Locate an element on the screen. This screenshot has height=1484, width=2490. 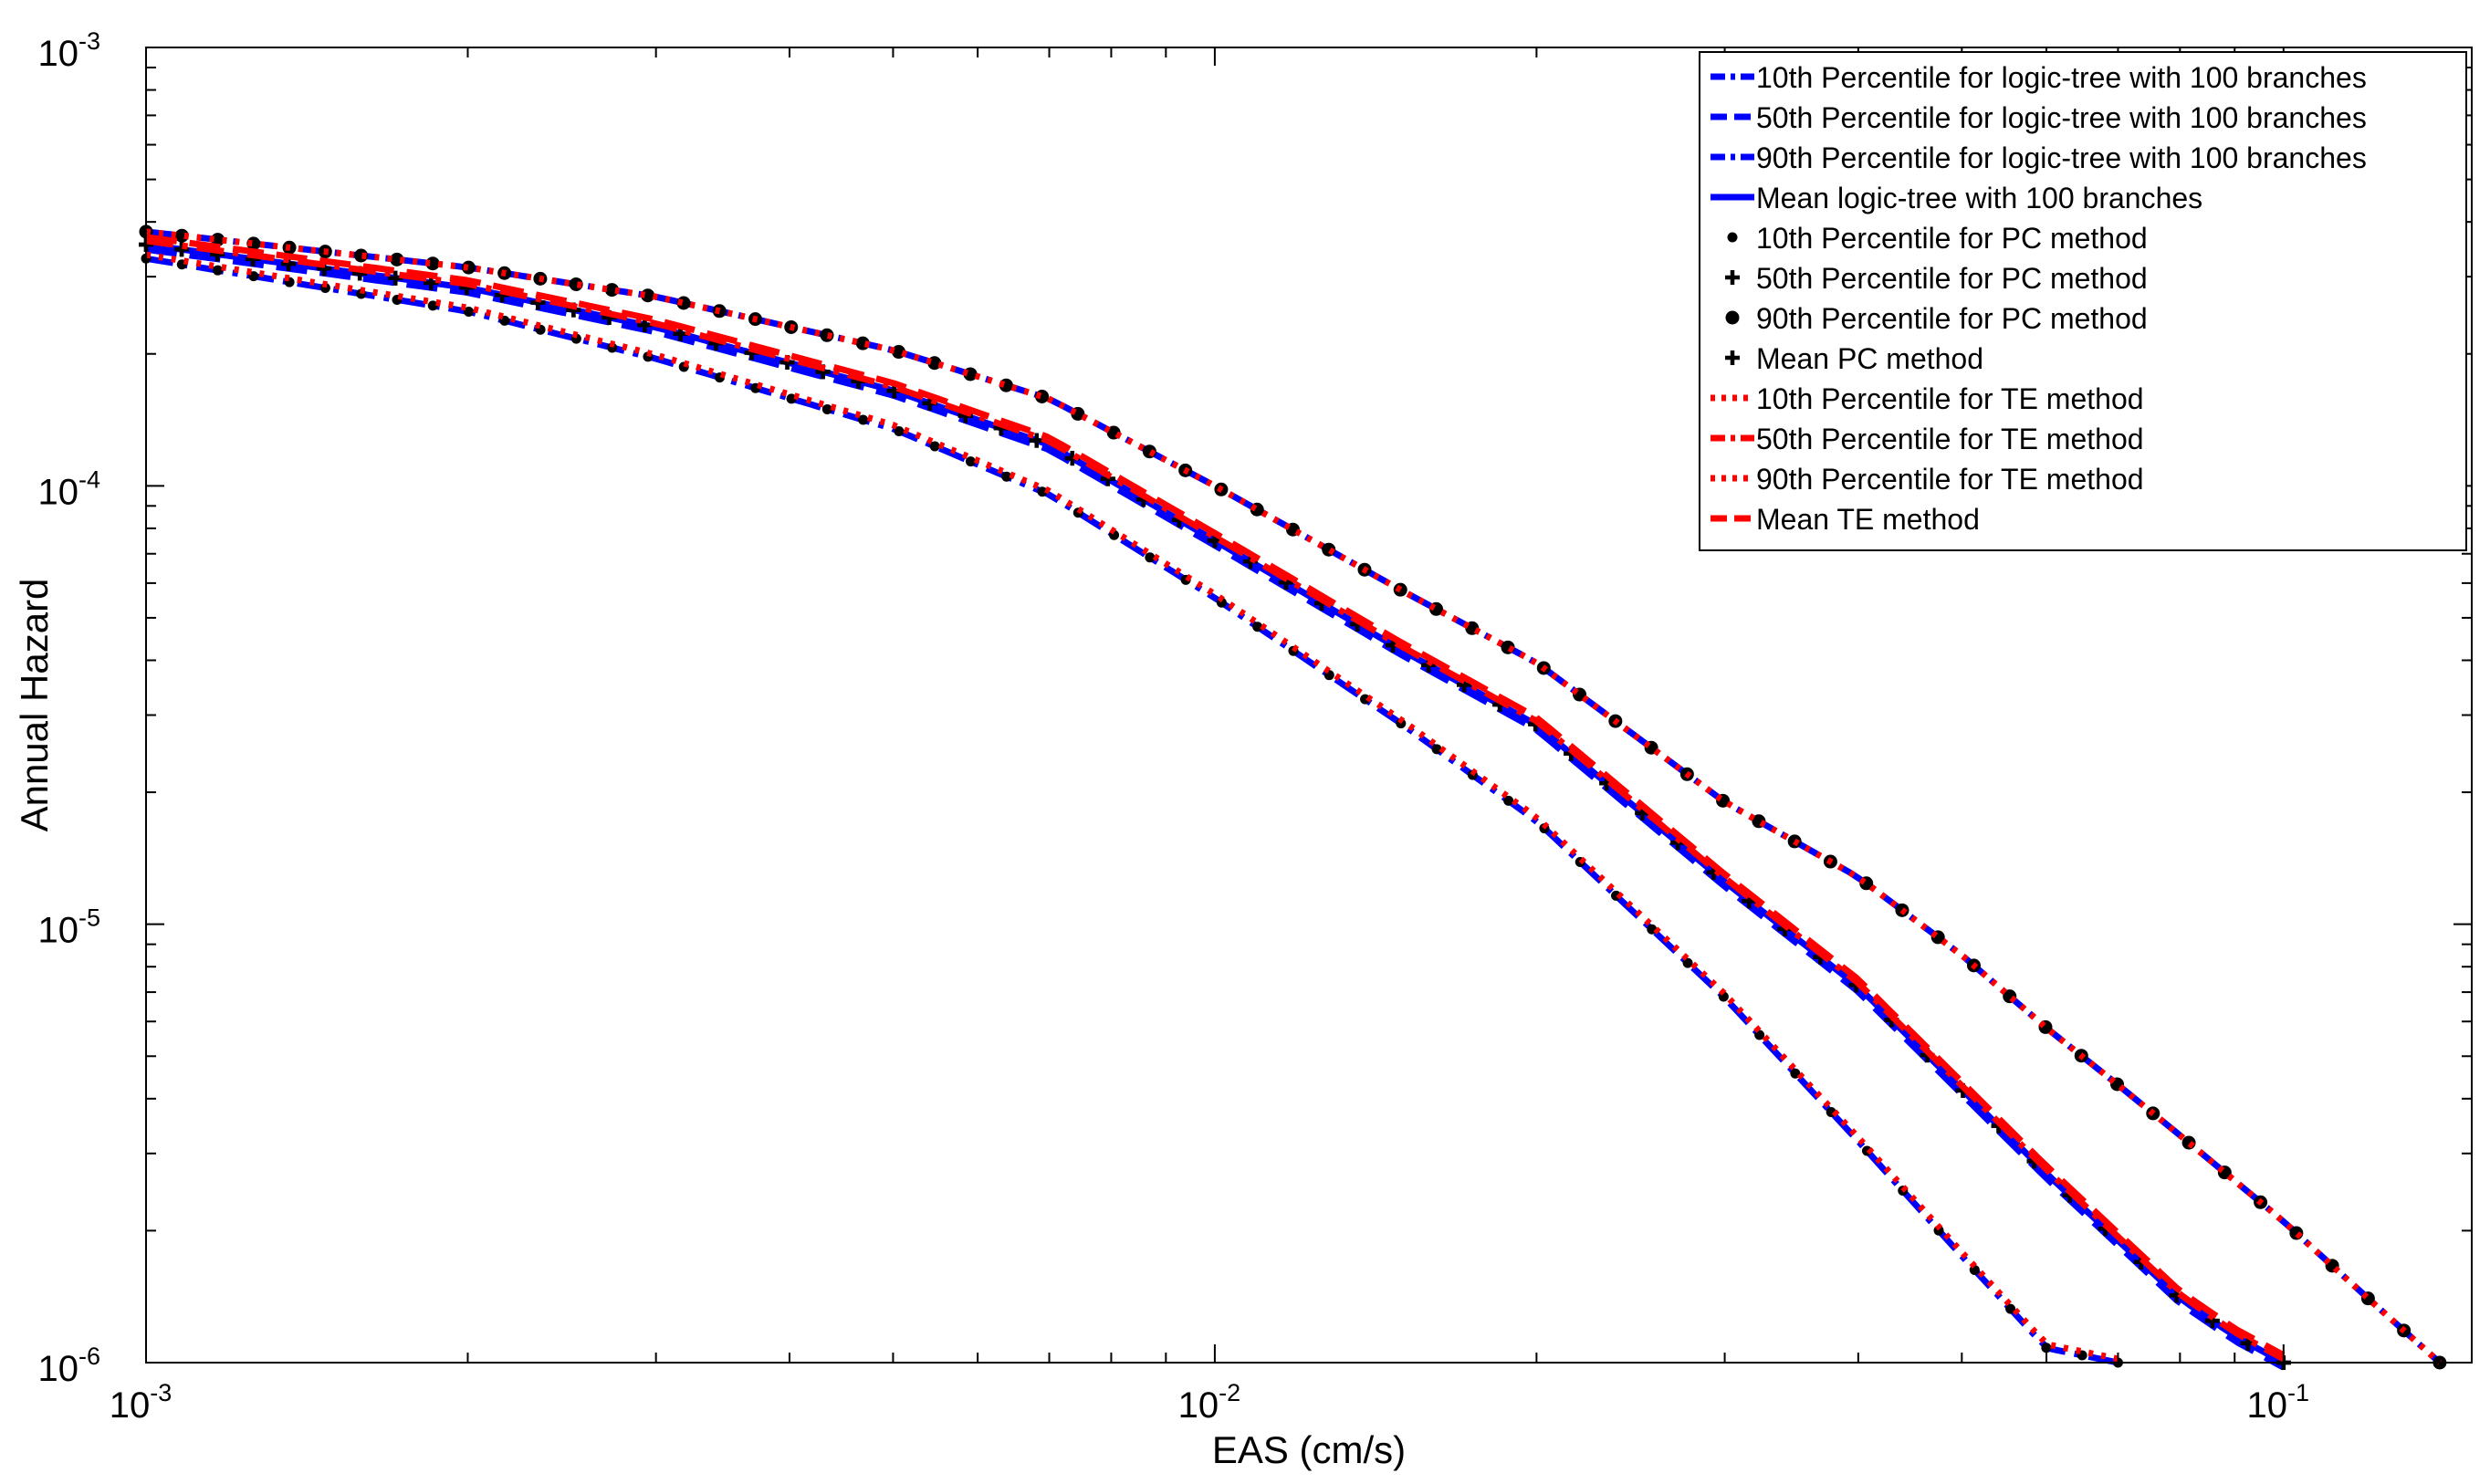
legend-label: Mean logic-tree with 100 branches is located at coordinates (1979, 198).